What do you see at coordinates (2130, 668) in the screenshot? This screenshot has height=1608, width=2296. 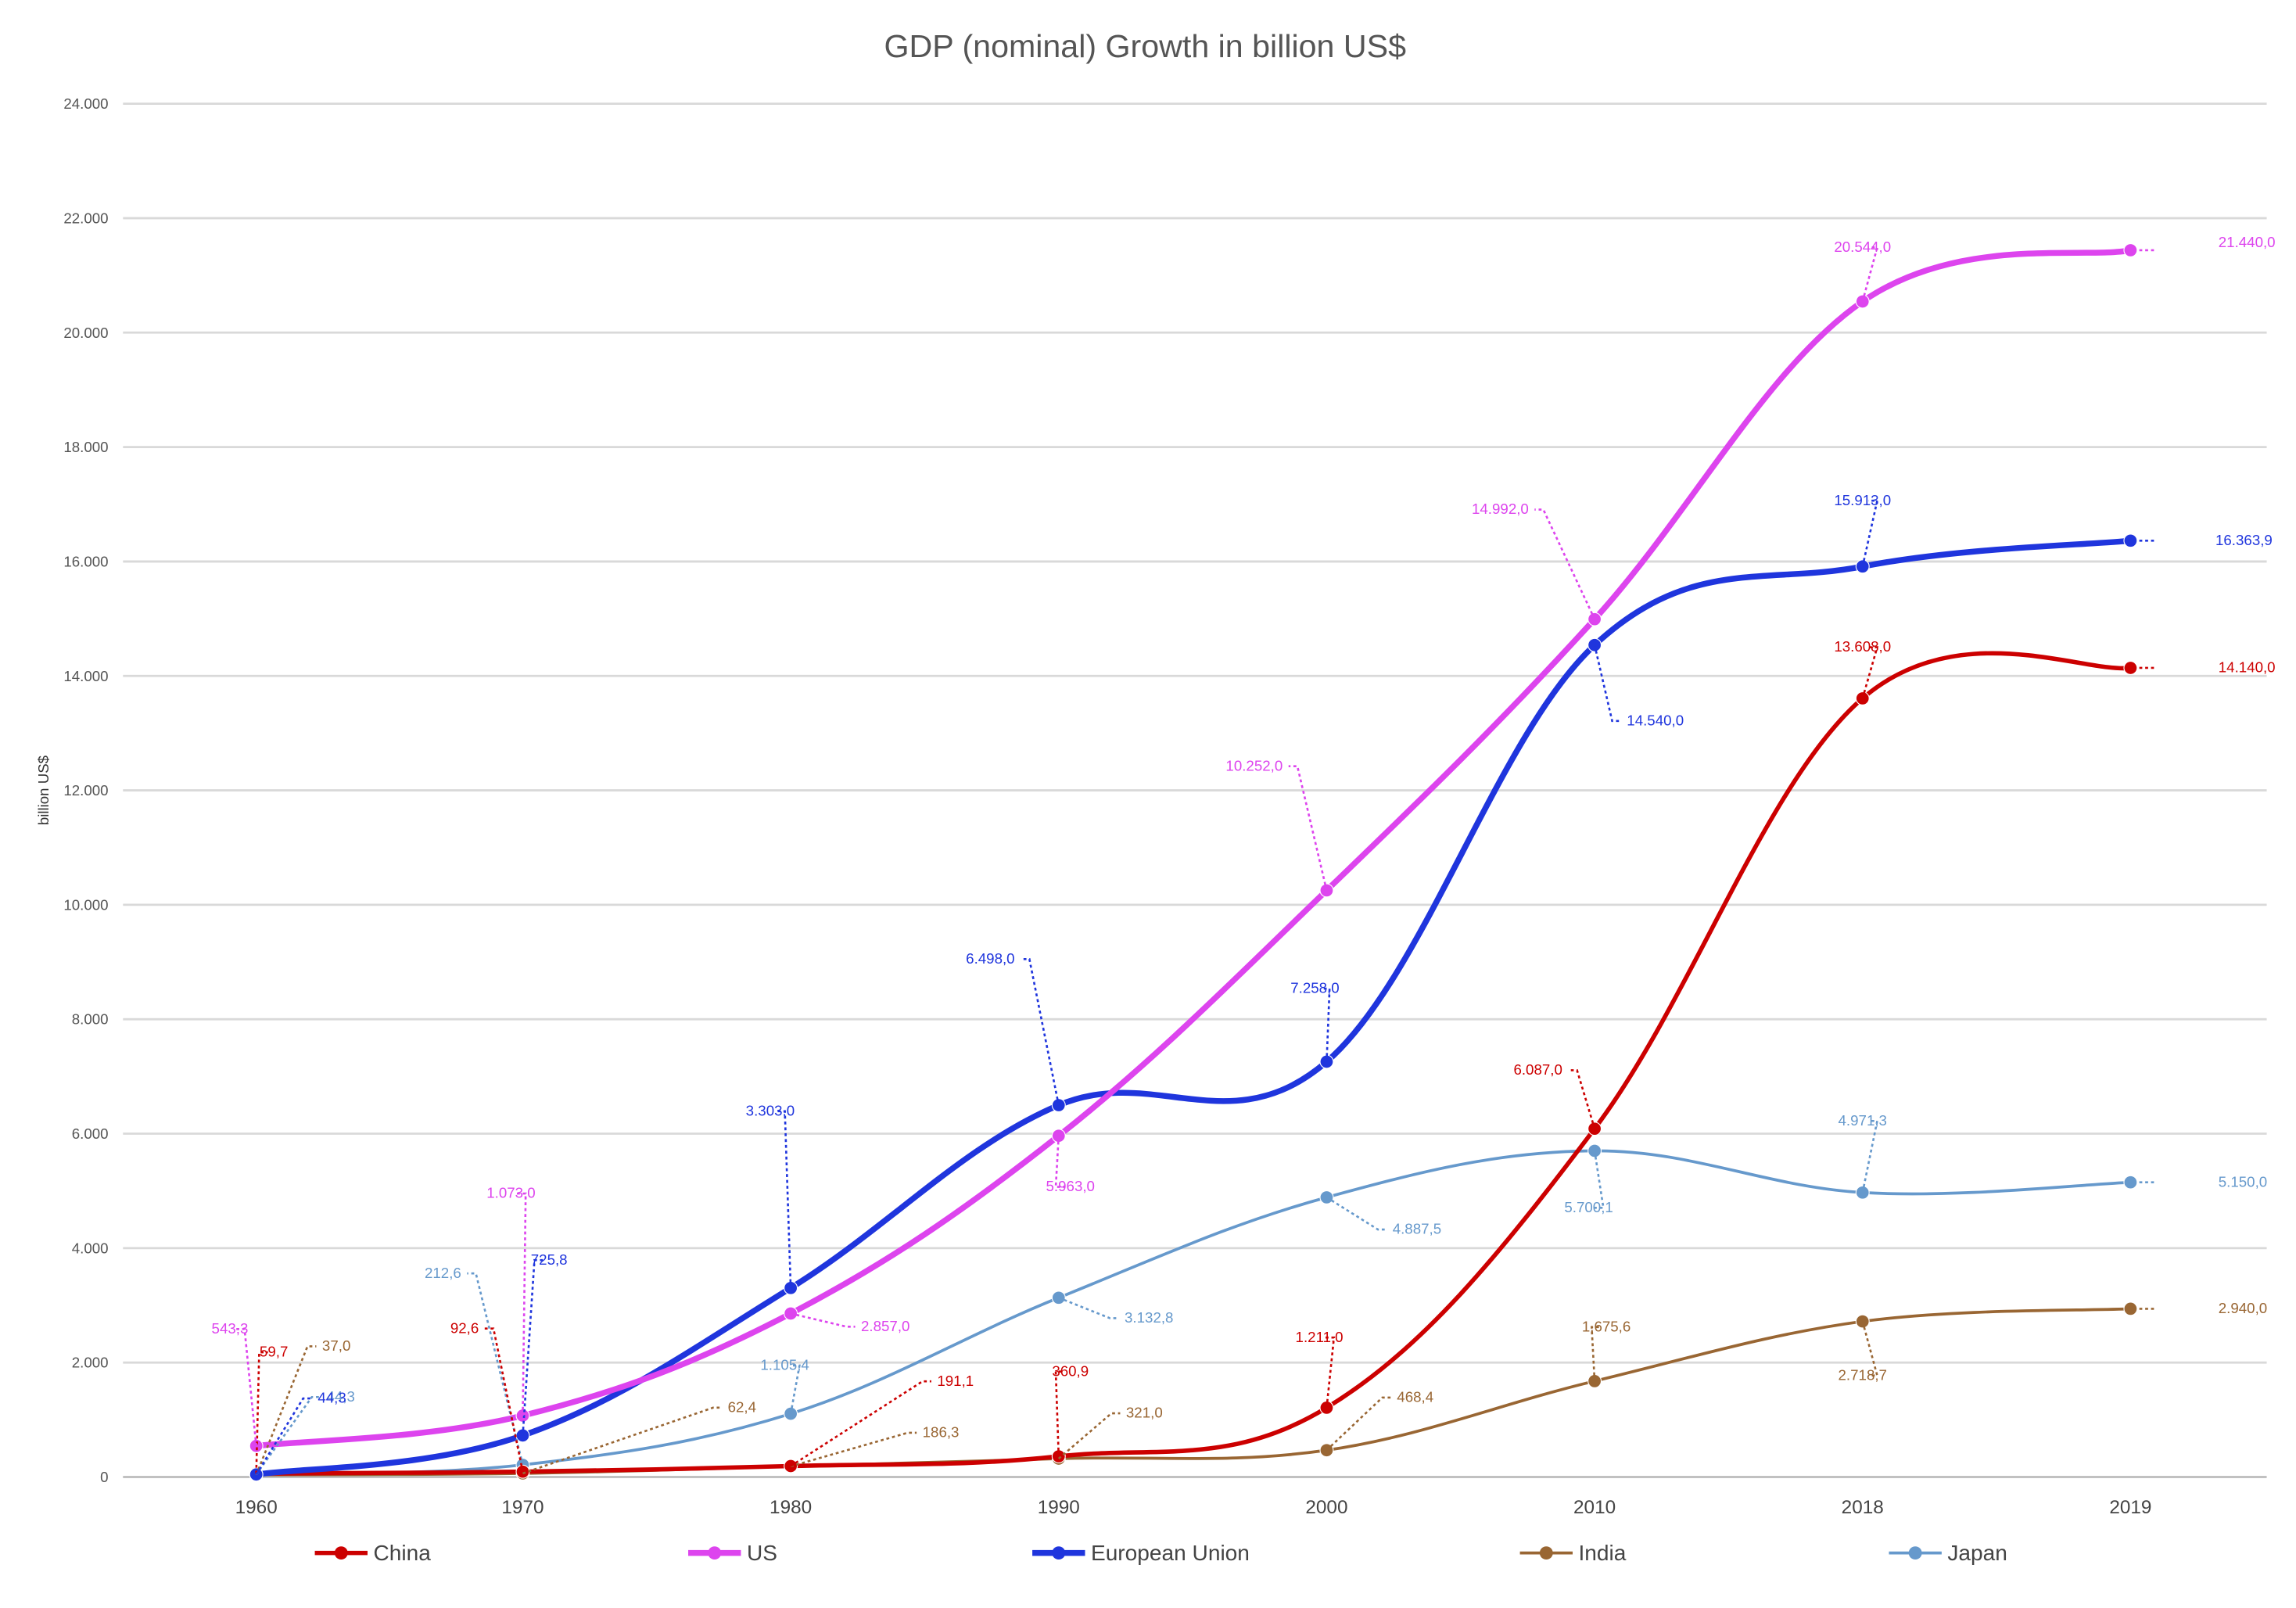 I see `data-point-china` at bounding box center [2130, 668].